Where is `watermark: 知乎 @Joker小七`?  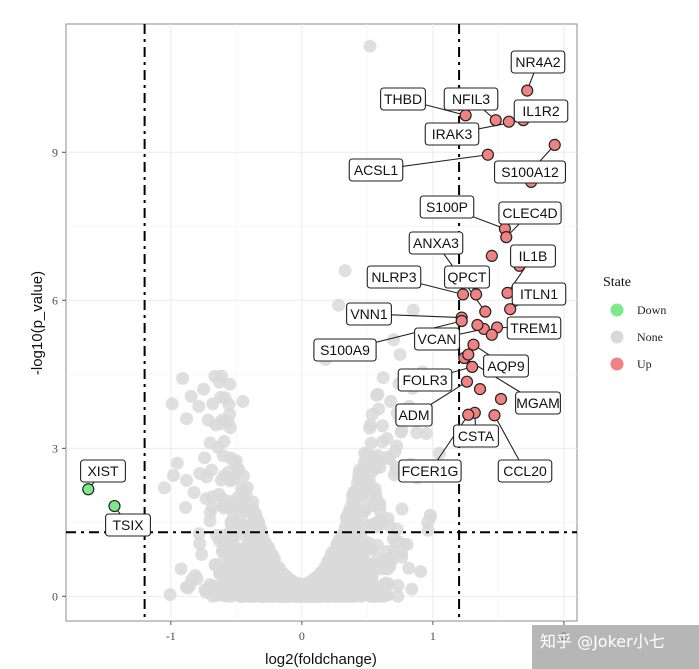
watermark: 知乎 @Joker小七 is located at coordinates (602, 641).